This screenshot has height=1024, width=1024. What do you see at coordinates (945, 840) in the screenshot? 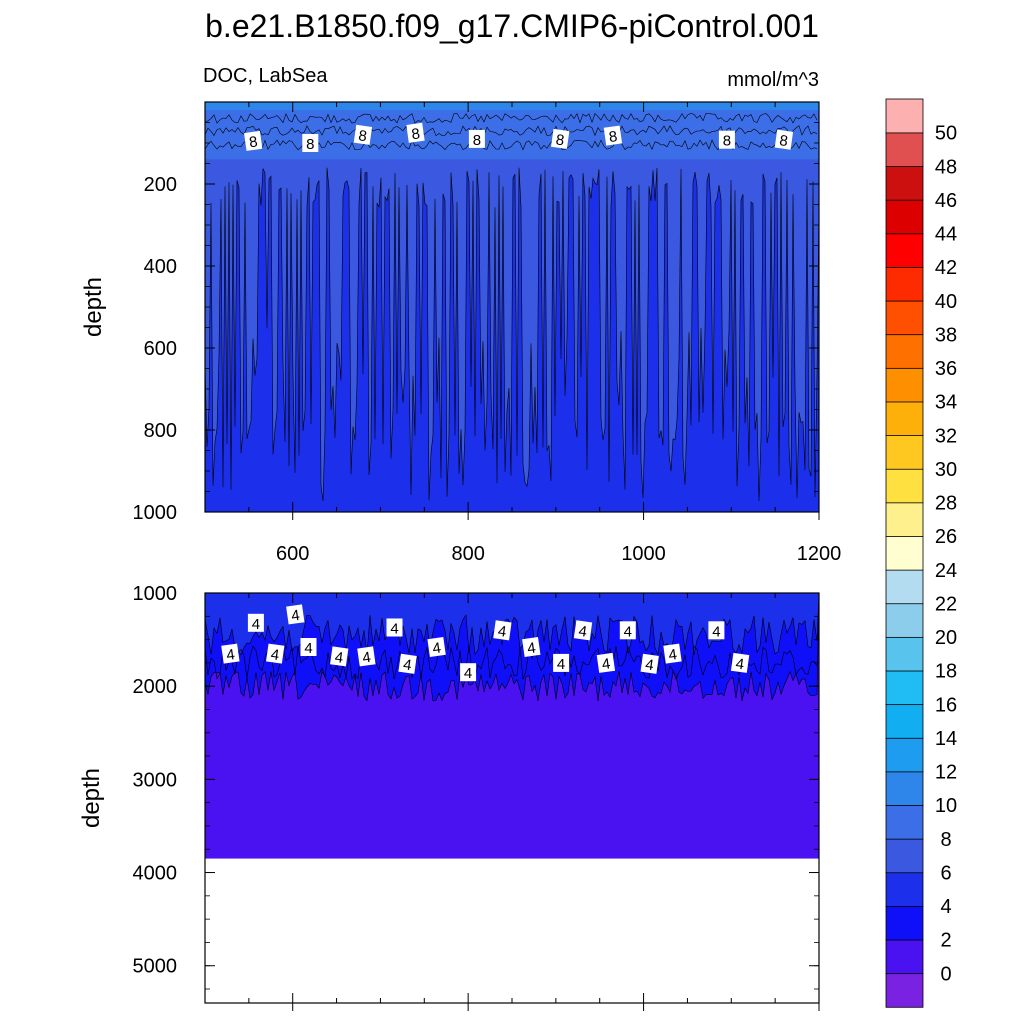
I see `colorbar-tick-label: 8` at bounding box center [945, 840].